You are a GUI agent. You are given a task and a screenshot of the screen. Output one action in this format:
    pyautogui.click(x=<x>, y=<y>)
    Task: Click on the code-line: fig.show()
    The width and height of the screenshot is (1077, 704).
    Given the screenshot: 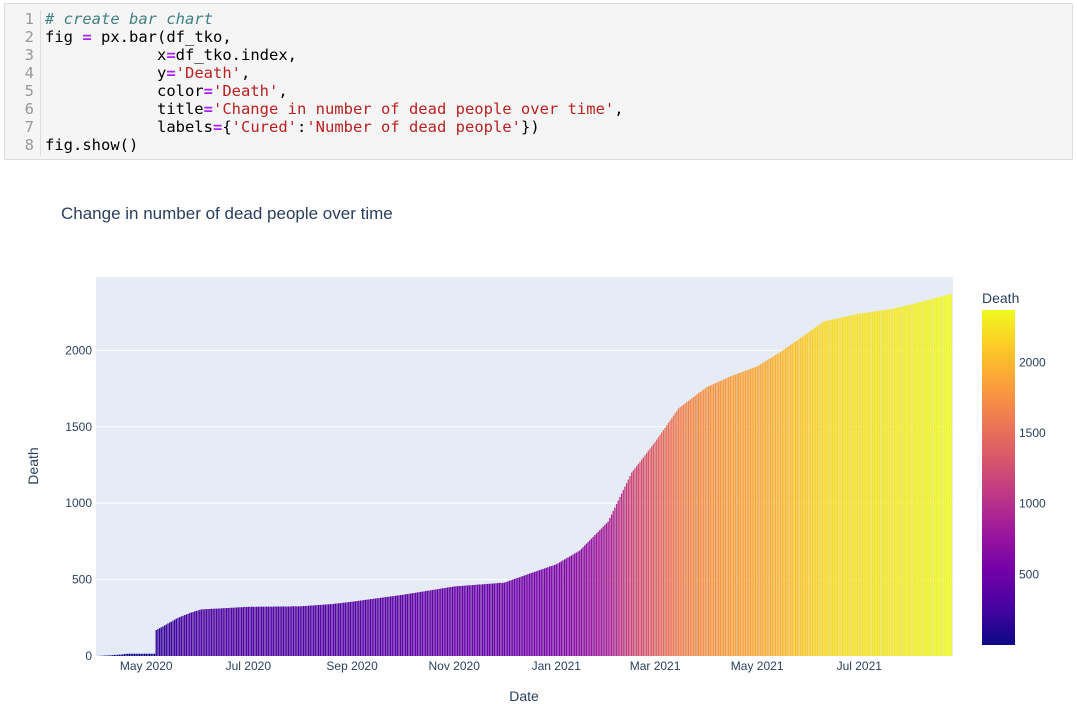 What is the action you would take?
    pyautogui.click(x=556, y=145)
    